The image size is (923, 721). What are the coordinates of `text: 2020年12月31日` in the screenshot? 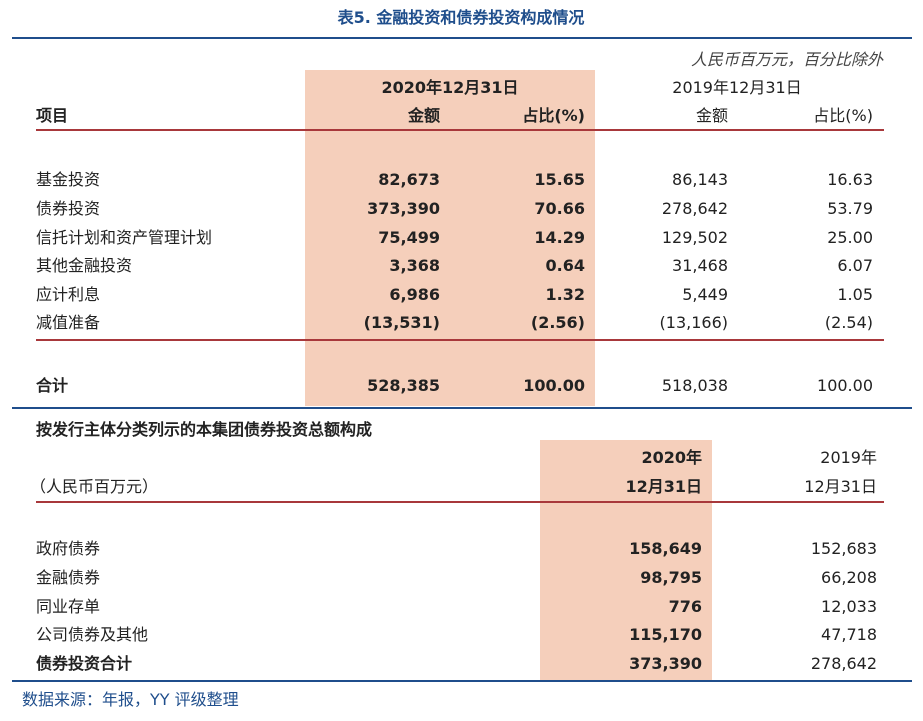 It's located at (450, 87).